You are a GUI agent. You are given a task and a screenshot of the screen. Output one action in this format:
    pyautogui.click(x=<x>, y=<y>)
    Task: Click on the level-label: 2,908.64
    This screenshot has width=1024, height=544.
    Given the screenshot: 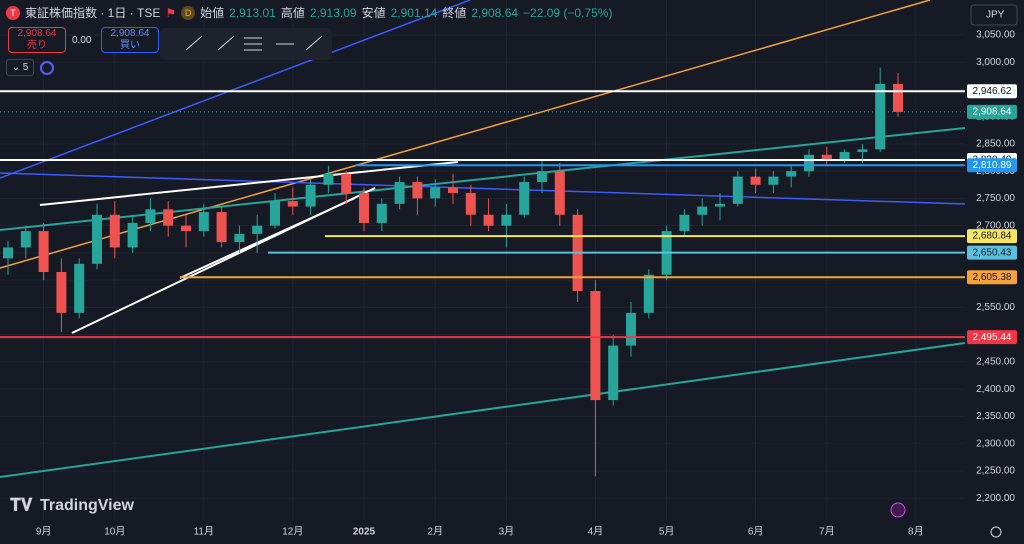 What is the action you would take?
    pyautogui.click(x=992, y=112)
    